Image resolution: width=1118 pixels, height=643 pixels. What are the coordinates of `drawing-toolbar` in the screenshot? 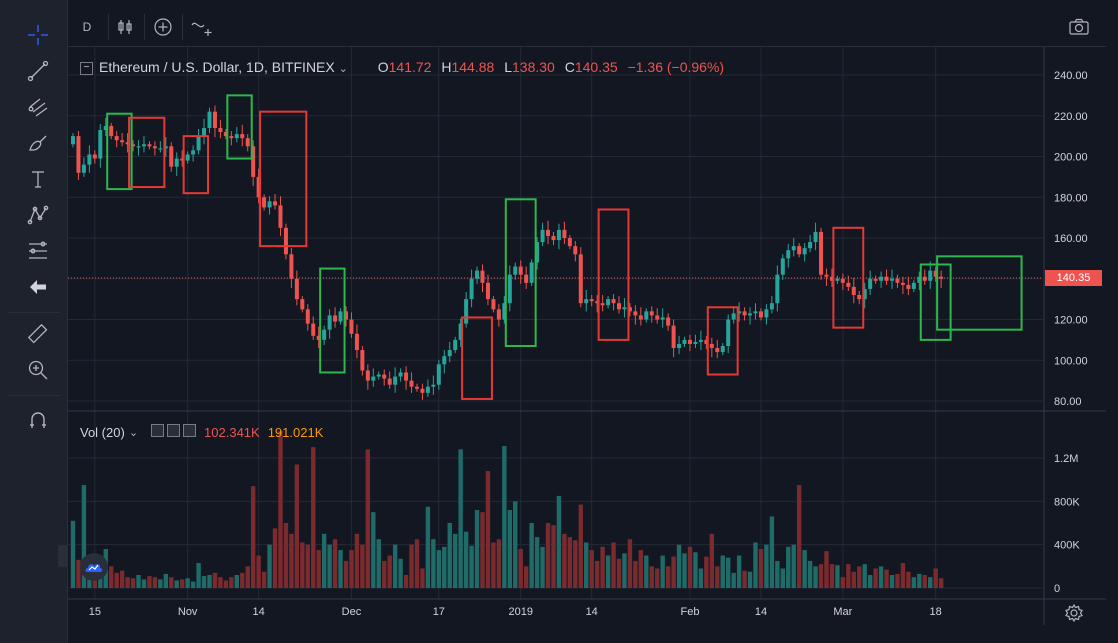 It's located at (34, 321).